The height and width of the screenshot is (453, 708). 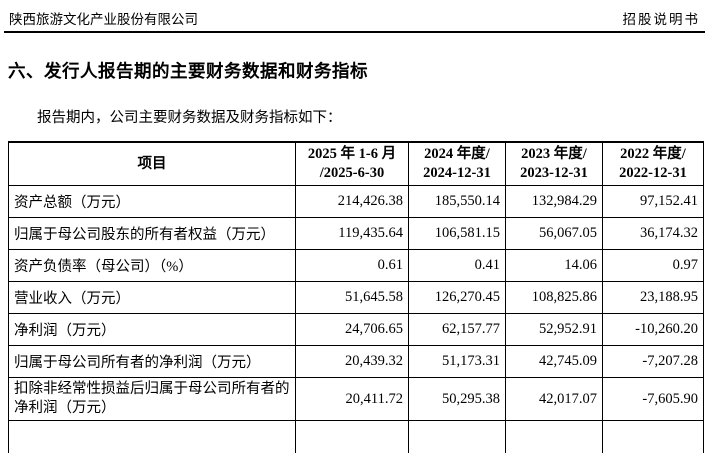 I want to click on row-label: 营业收入（万元）, so click(x=152, y=298).